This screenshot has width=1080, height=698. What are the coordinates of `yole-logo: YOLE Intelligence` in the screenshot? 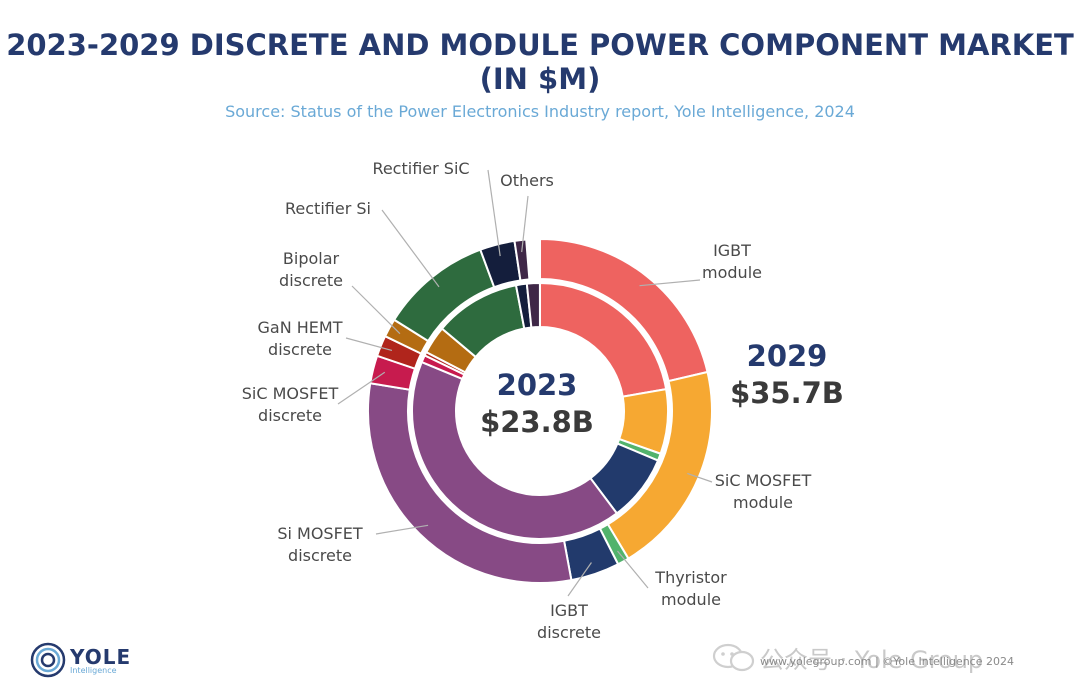 It's located at (85, 662).